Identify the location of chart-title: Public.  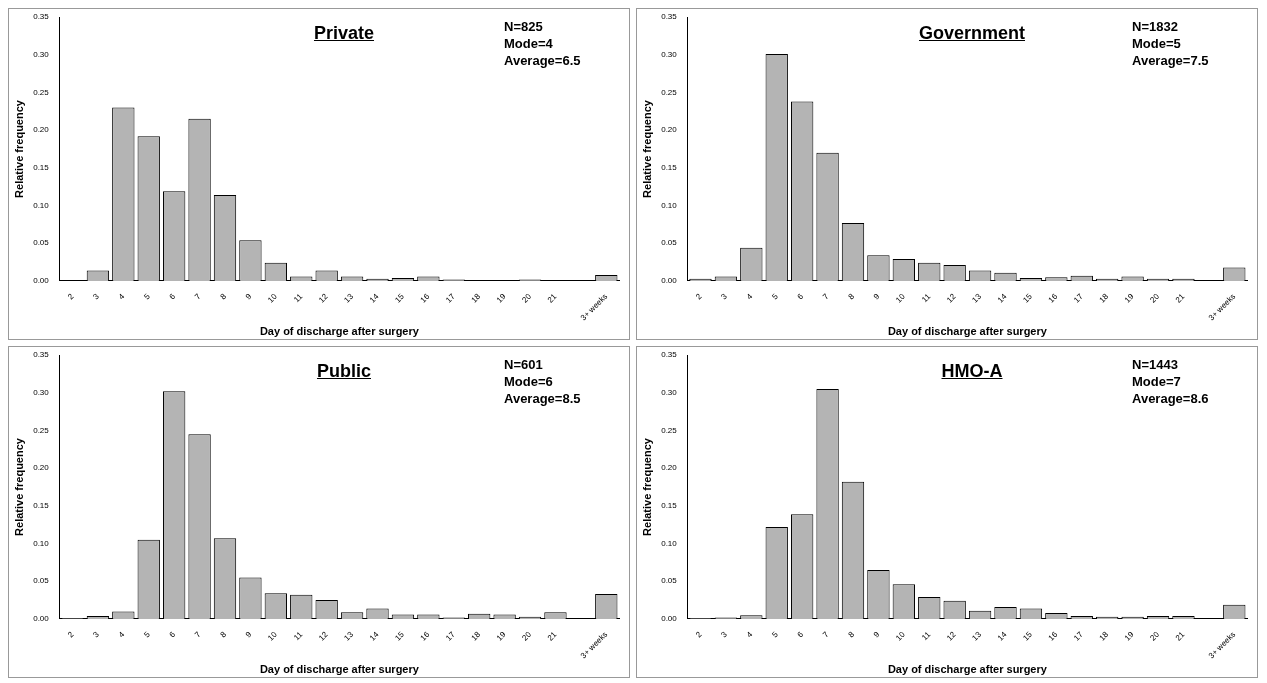
(343, 371).